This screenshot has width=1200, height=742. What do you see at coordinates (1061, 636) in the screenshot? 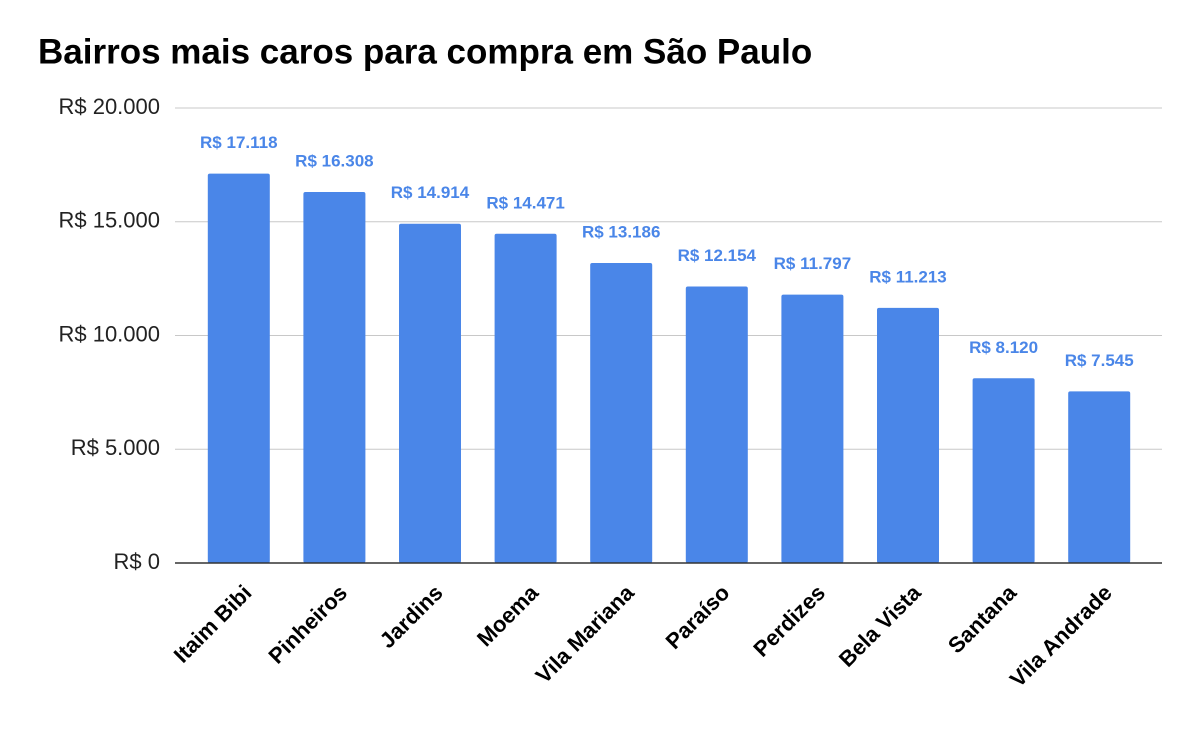
I see `x-tick-label: Vila Andrade` at bounding box center [1061, 636].